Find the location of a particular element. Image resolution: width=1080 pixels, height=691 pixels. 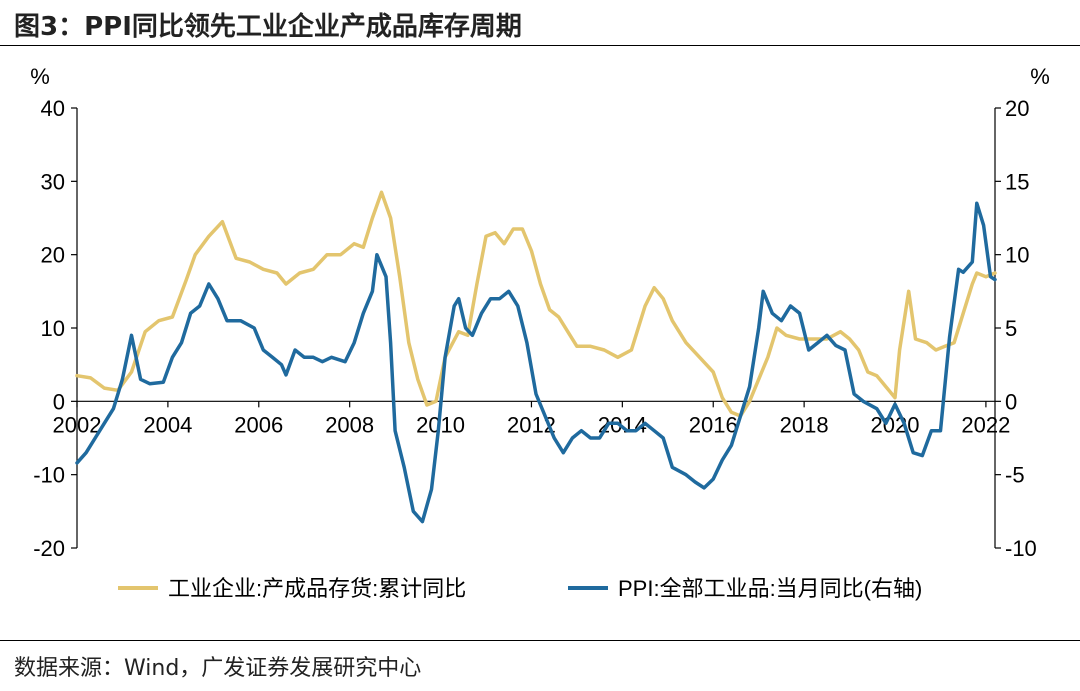

right-axis-tick-label: -5 is located at coordinates (1015, 475).